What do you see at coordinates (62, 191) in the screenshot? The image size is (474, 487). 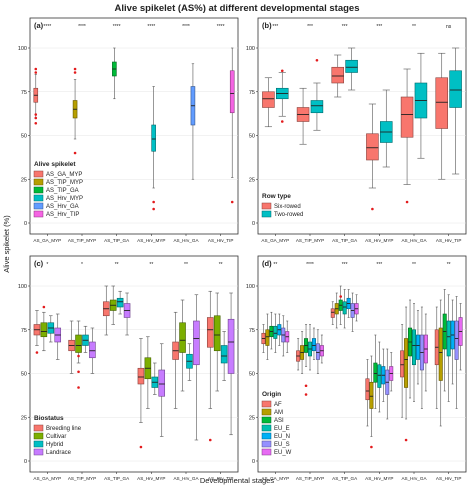 I see `legend-label: AS_TIP_GA` at bounding box center [62, 191].